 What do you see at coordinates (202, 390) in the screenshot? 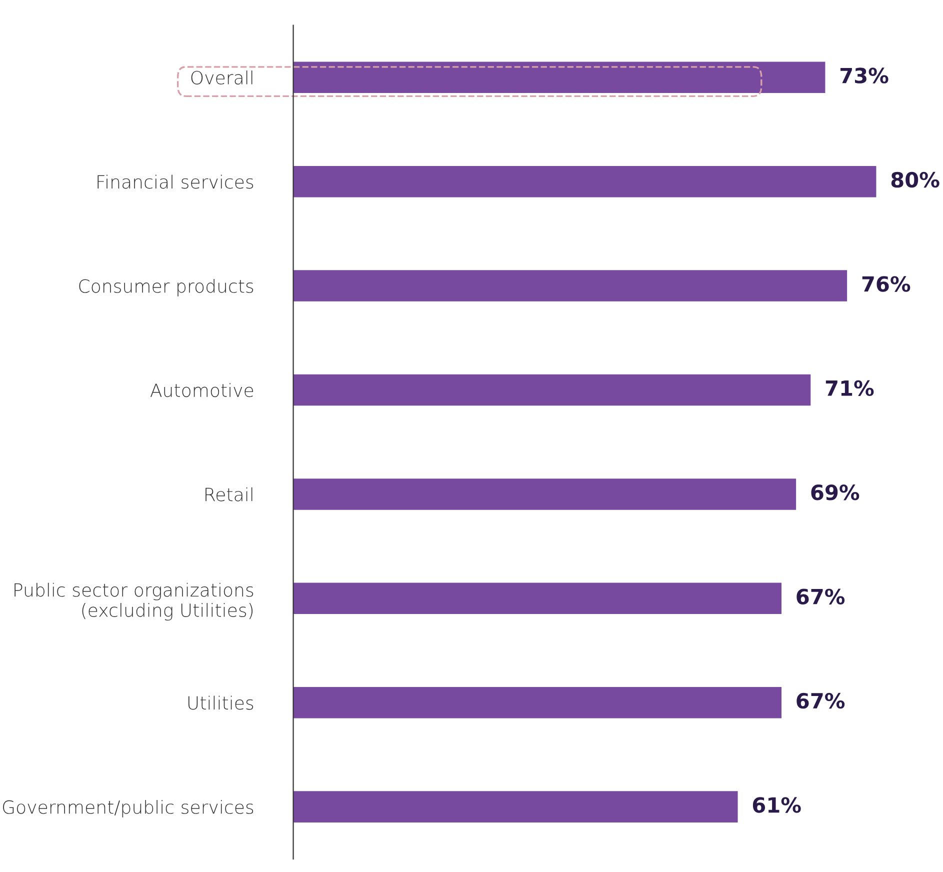
I see `y-tick-label: Automotive` at bounding box center [202, 390].